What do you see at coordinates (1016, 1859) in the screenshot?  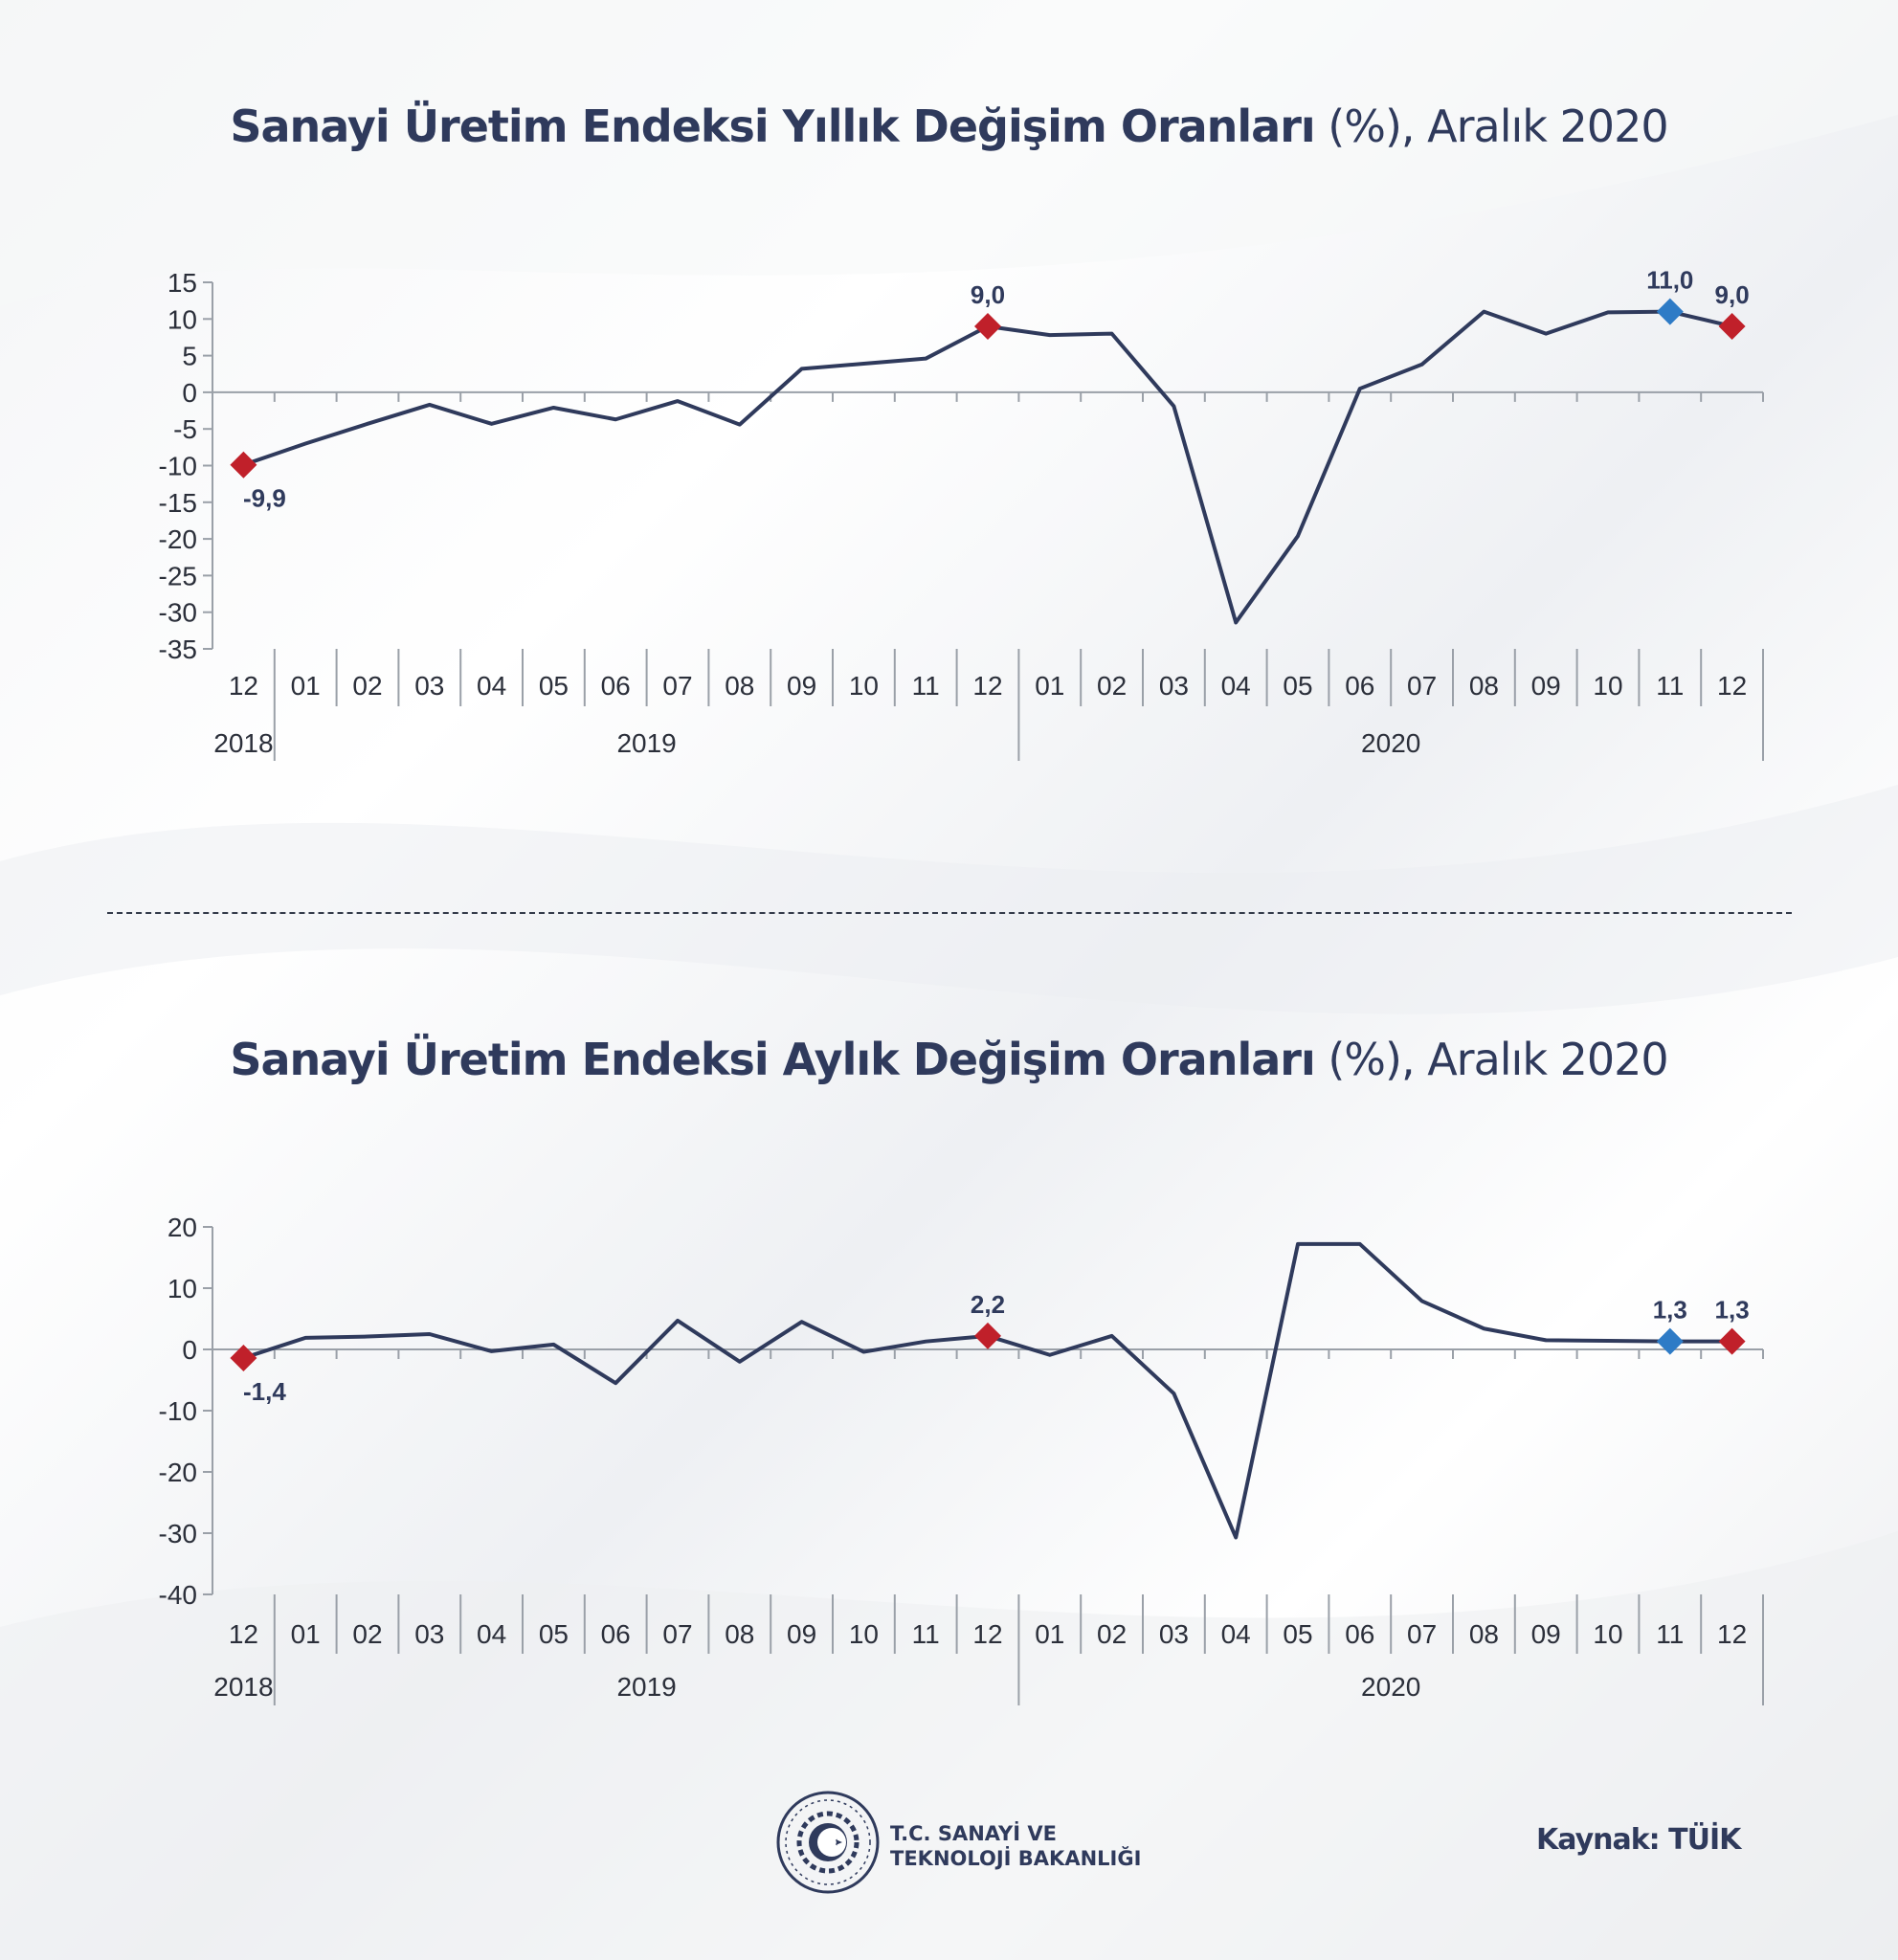 I see `ministry-name-line2: TEKNOLOJİ BAKANLIĞI` at bounding box center [1016, 1859].